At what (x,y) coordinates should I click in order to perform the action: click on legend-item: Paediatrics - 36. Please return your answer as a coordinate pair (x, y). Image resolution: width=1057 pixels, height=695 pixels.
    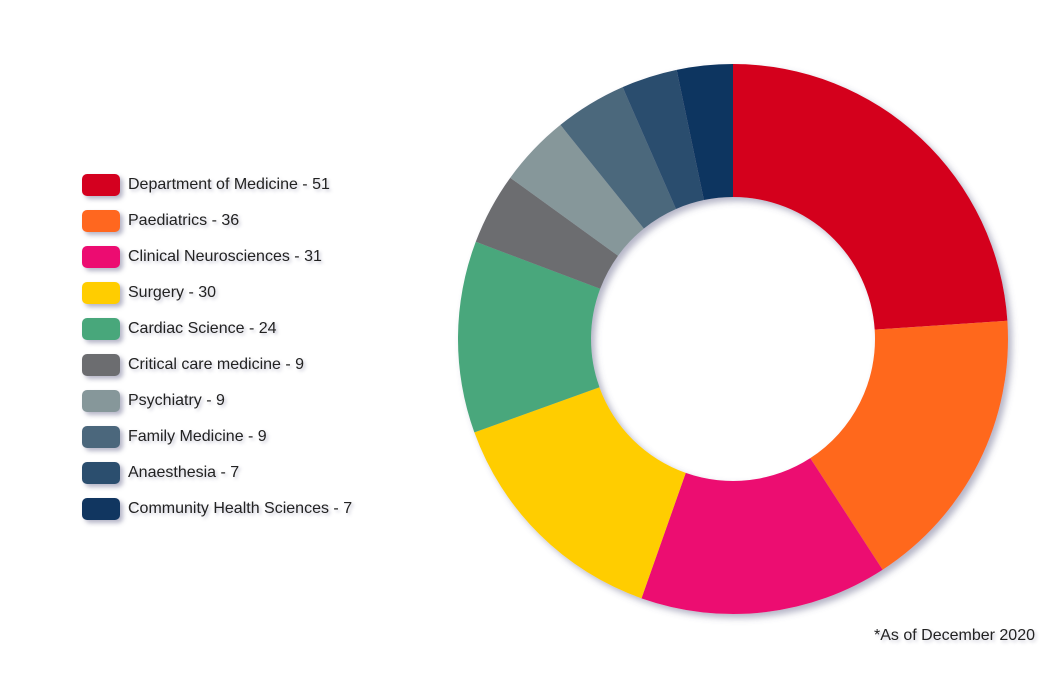
    Looking at the image, I should click on (262, 221).